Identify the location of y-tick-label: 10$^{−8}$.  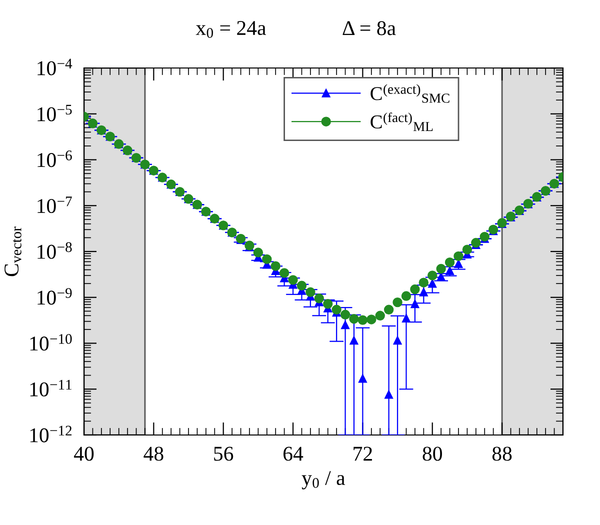
(55, 250).